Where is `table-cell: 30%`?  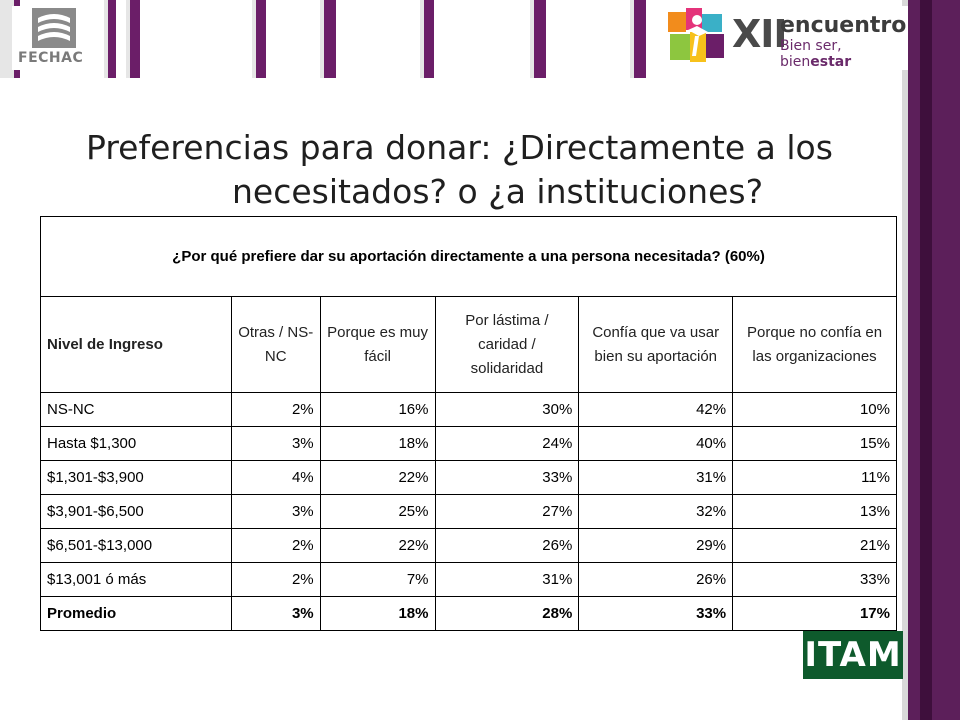
table-cell: 30% is located at coordinates (507, 409).